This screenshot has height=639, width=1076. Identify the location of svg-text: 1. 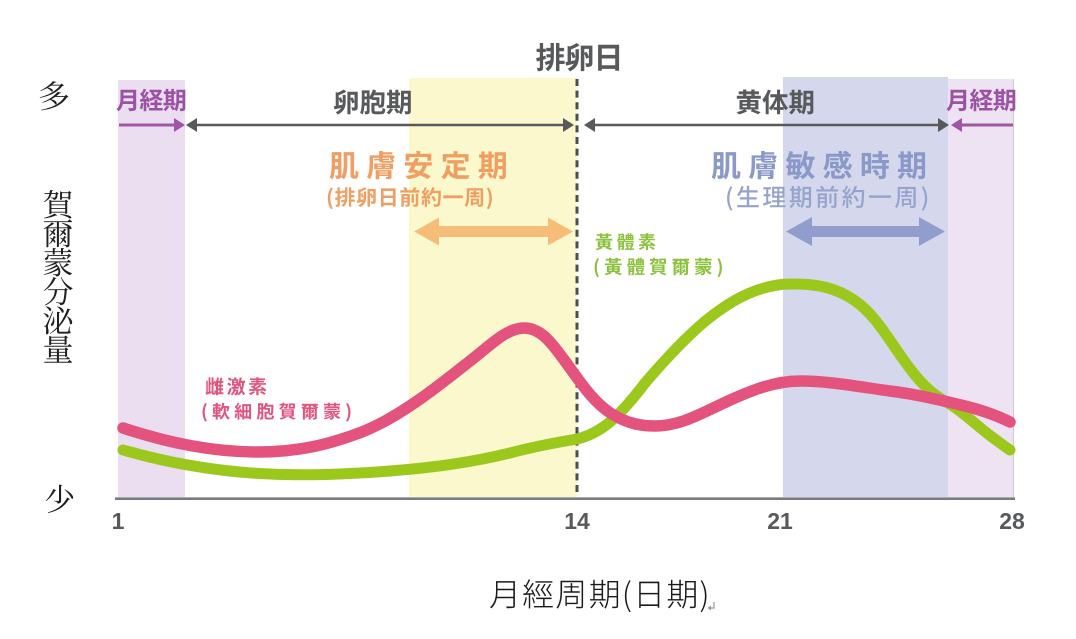
(118, 521).